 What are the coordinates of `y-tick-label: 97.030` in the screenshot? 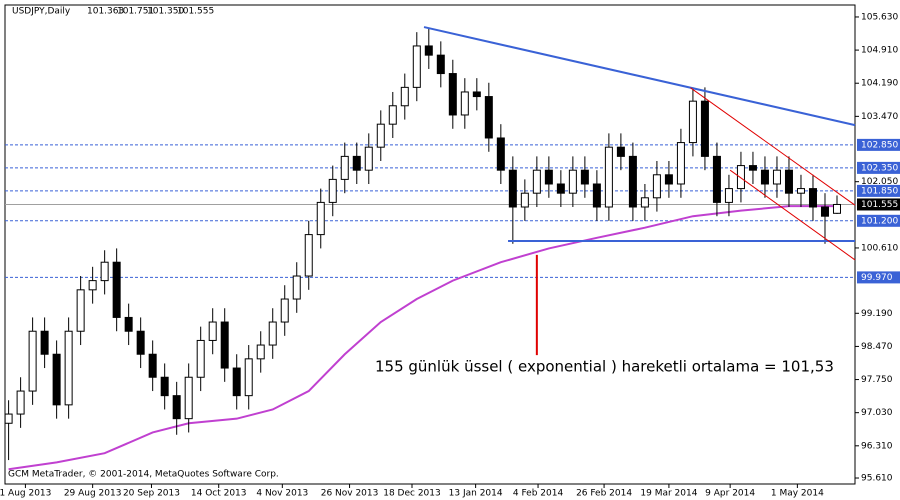 It's located at (877, 413).